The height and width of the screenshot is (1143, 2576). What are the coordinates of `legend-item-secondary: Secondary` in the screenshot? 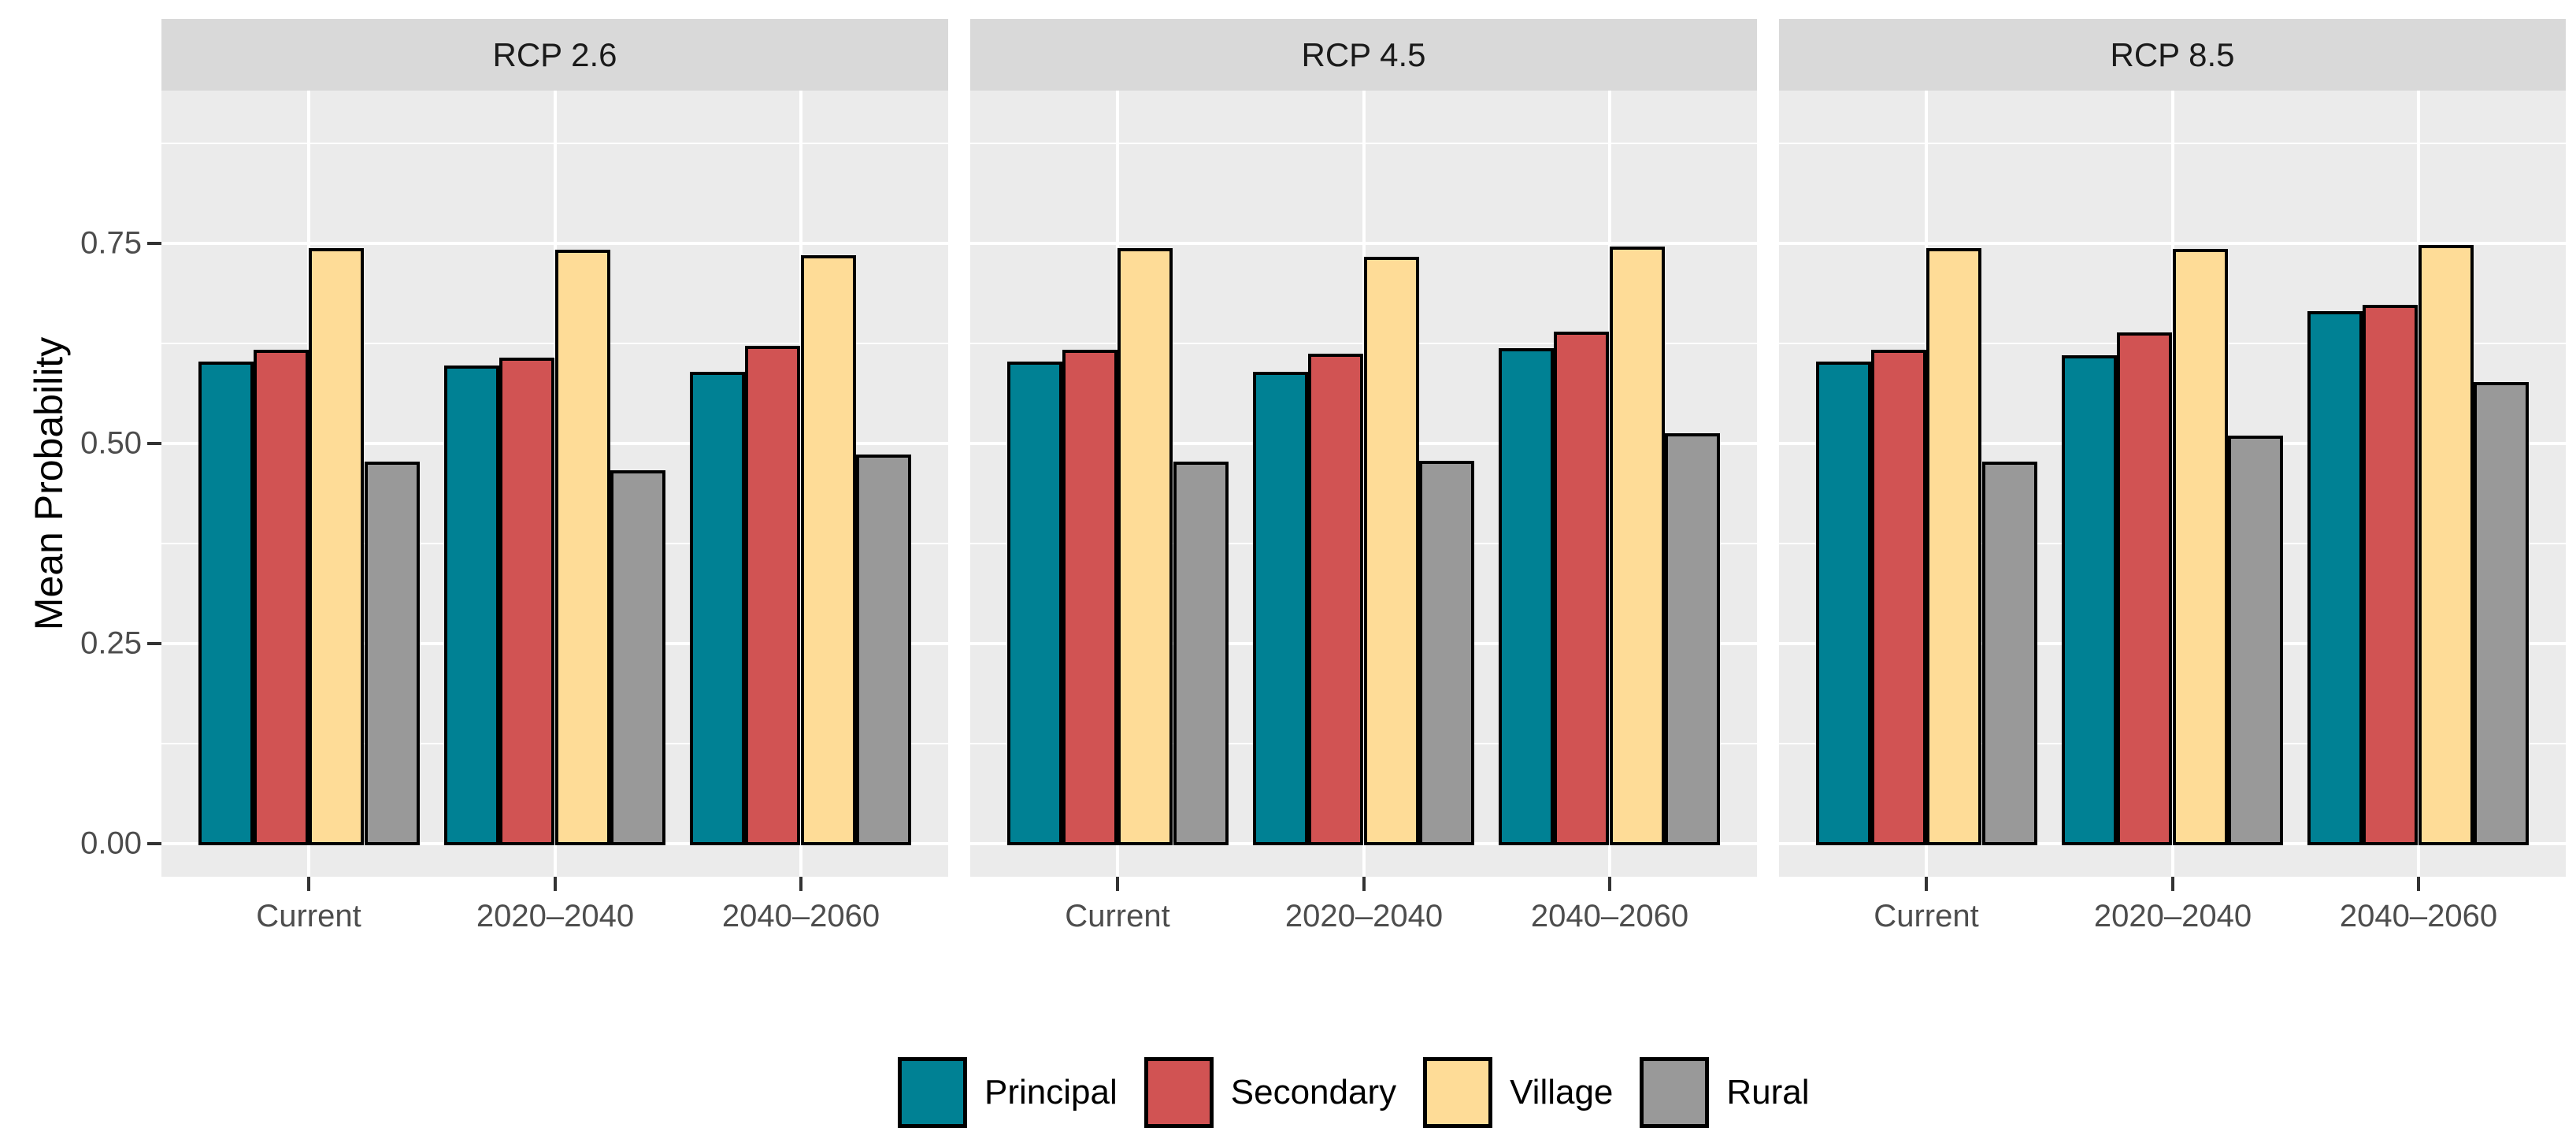 It's located at (1270, 1092).